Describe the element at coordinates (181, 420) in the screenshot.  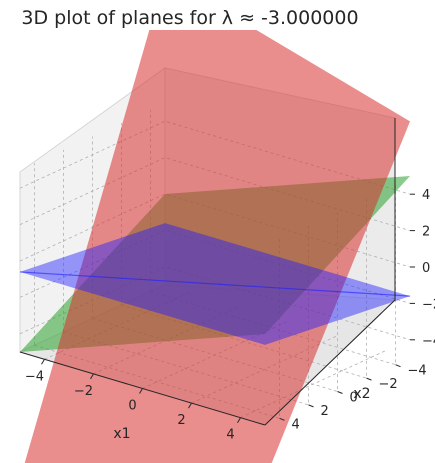
I see `x1-tick-label: 2` at that location.